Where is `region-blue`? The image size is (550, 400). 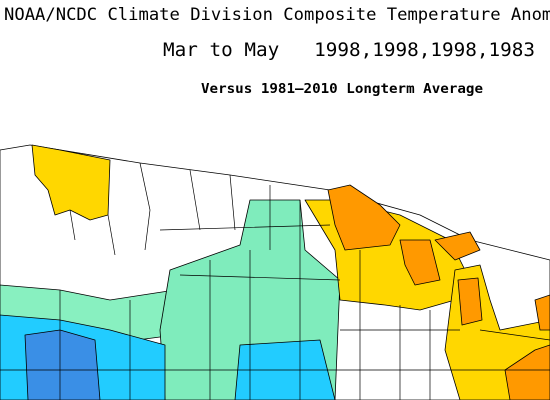 region-blue is located at coordinates (62, 364).